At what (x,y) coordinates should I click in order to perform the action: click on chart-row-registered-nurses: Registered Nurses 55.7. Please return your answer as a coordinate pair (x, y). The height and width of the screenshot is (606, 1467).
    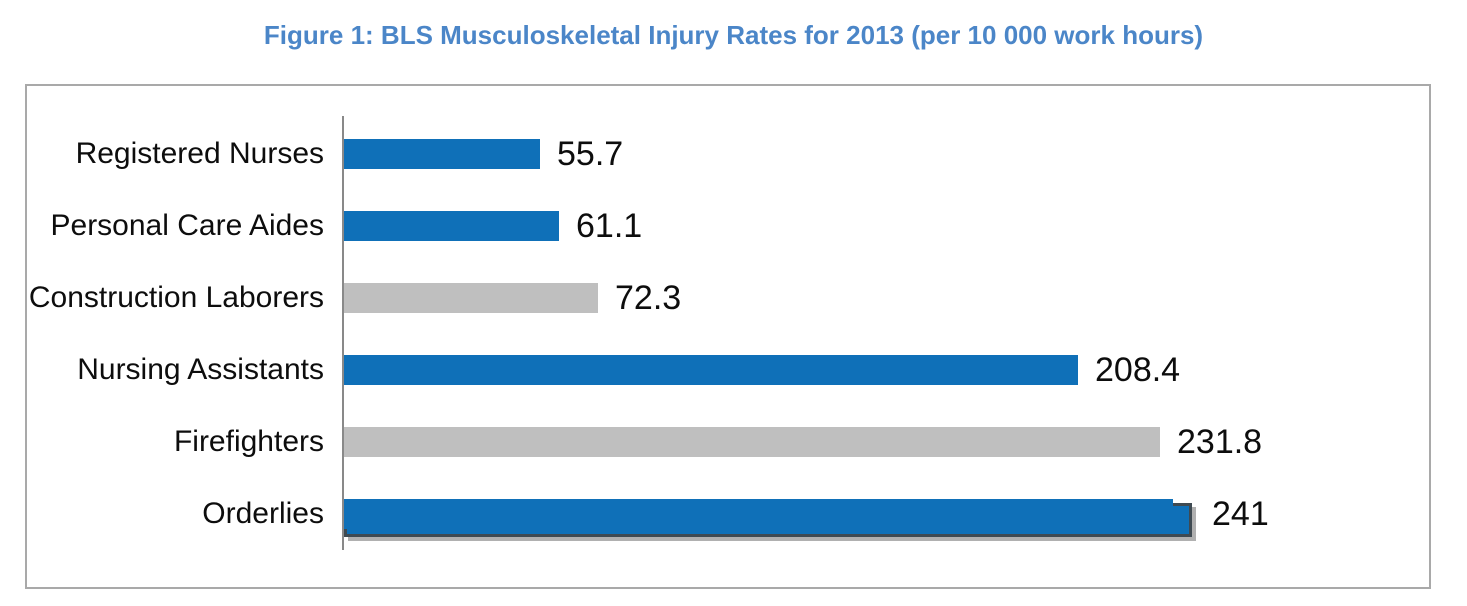
    Looking at the image, I should click on (728, 154).